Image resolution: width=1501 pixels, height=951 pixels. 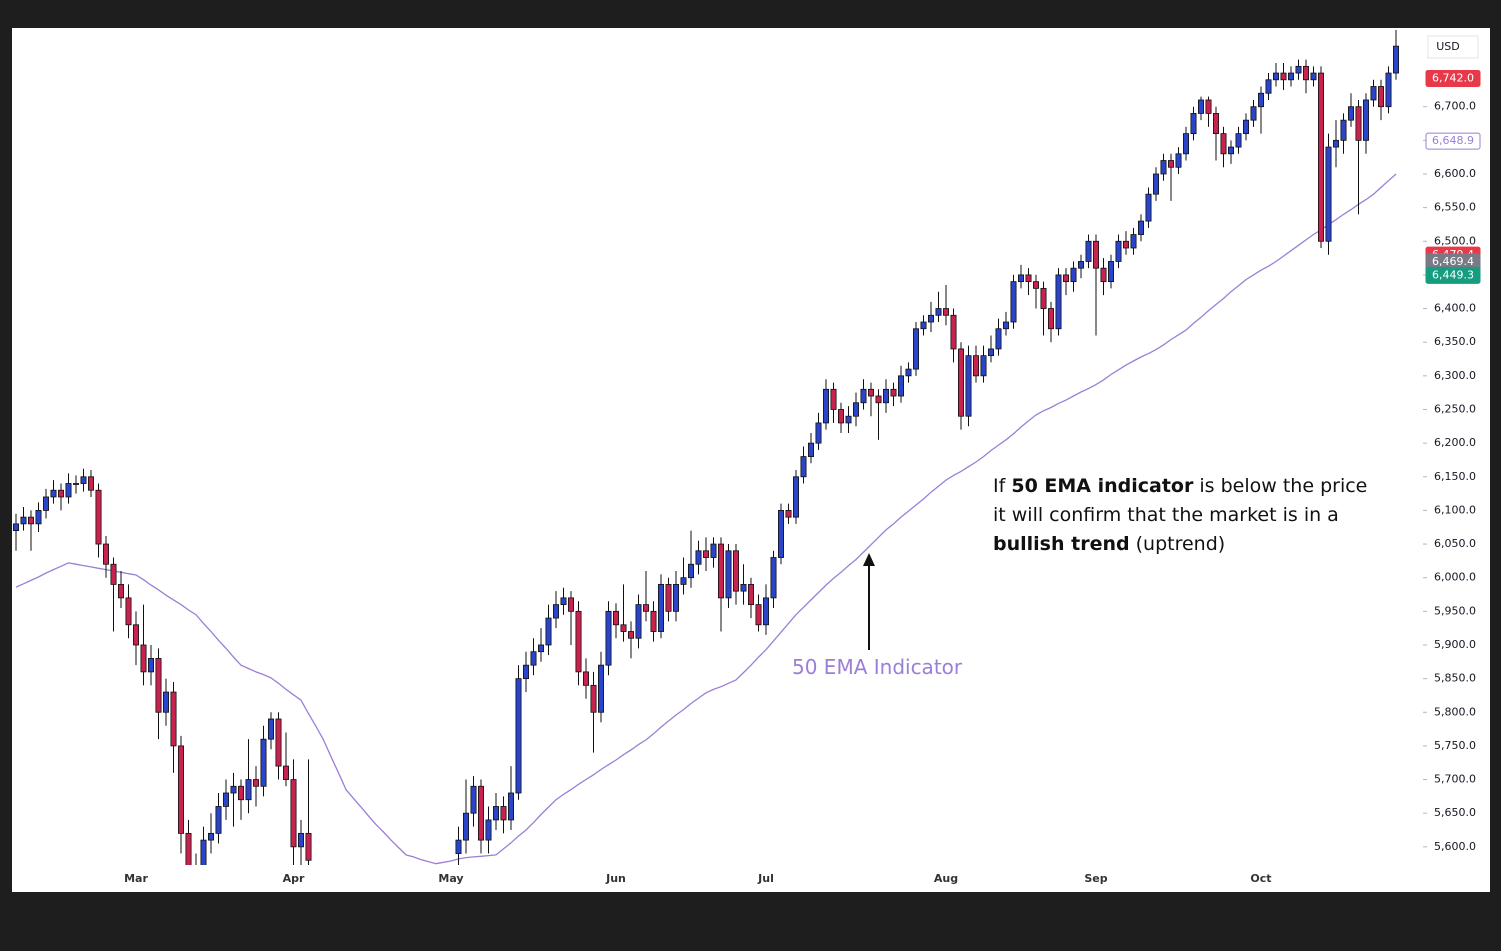 What do you see at coordinates (1102, 486) in the screenshot?
I see `annotation-bold: 50 EMA indicator` at bounding box center [1102, 486].